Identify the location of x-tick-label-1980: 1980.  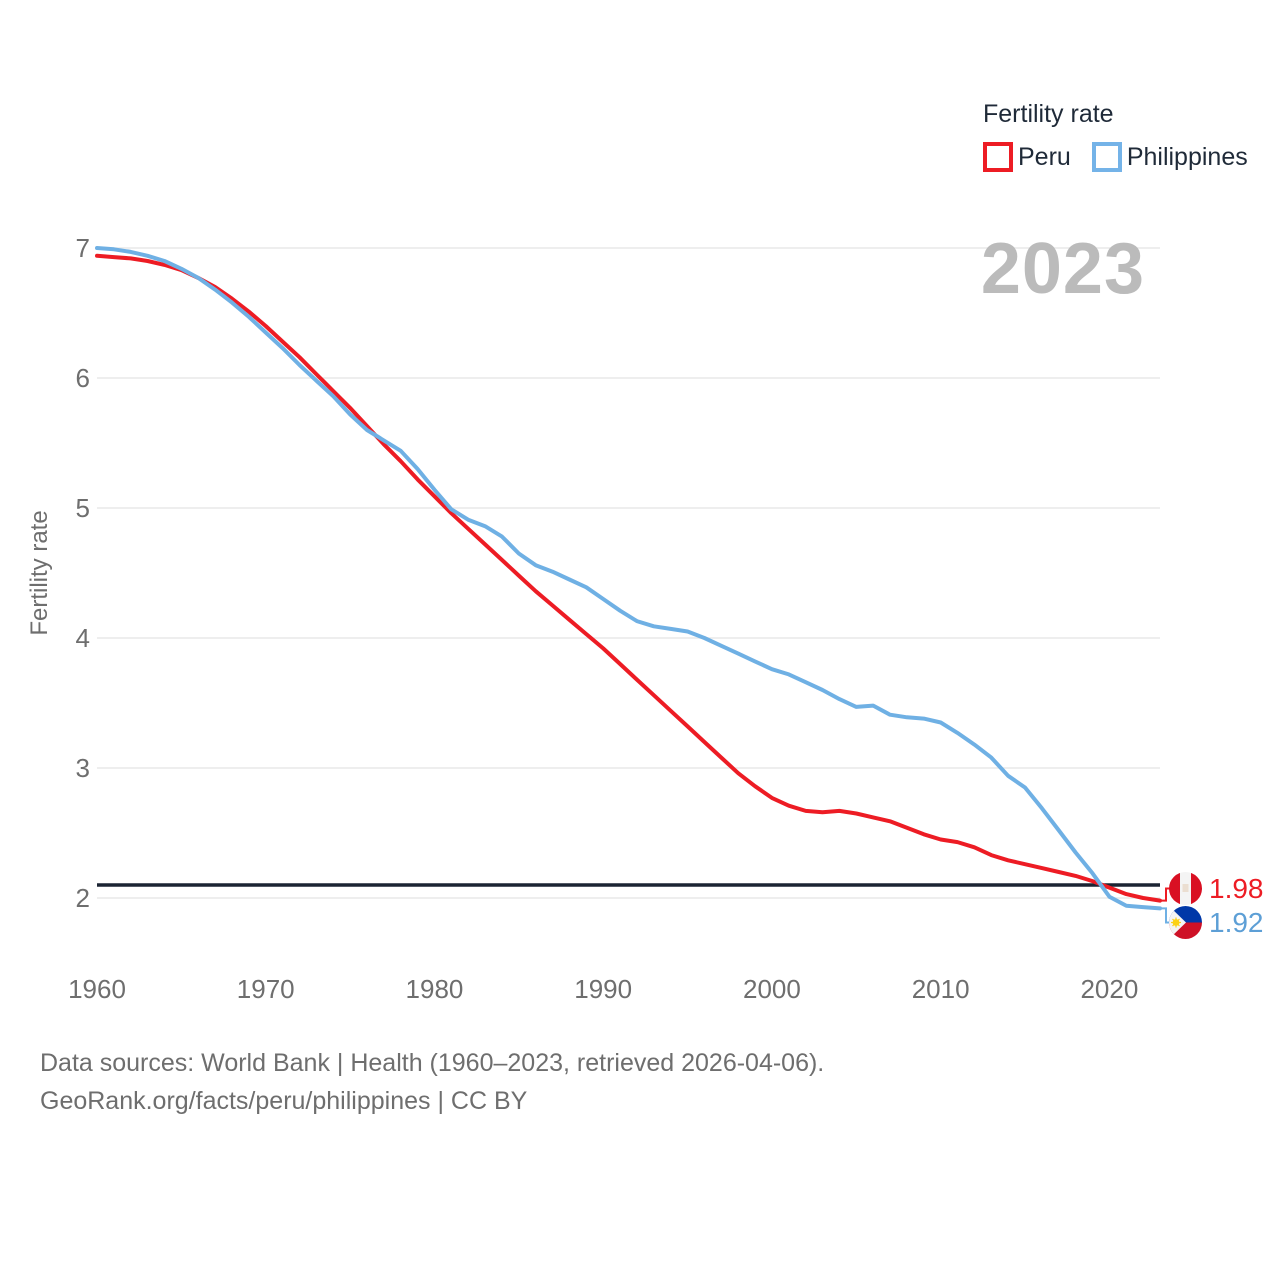
(435, 989).